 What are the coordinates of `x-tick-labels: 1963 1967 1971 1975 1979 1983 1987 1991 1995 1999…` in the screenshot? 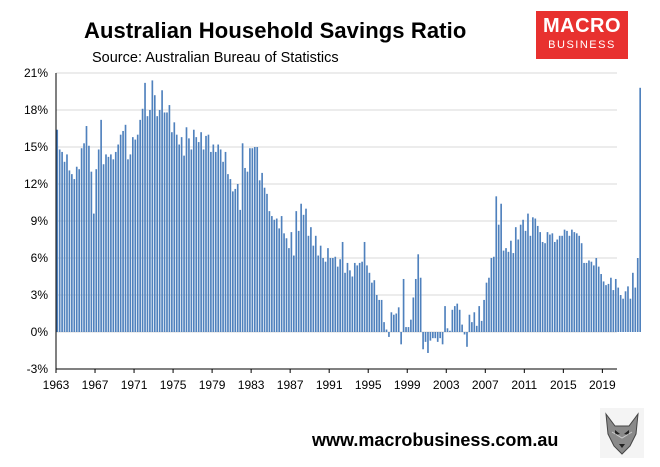 It's located at (329, 380).